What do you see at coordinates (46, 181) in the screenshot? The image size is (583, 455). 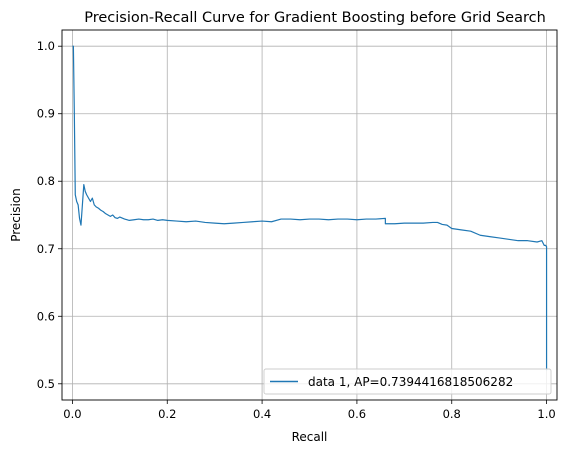 I see `y-tick-label: 0.8` at bounding box center [46, 181].